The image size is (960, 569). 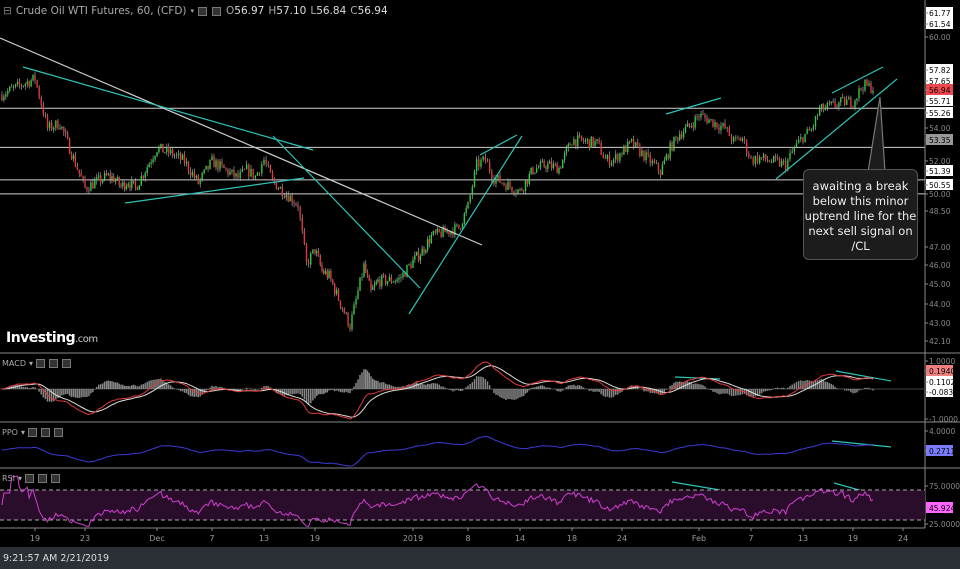 I want to click on price-tick-label: 46.00, so click(x=940, y=265).